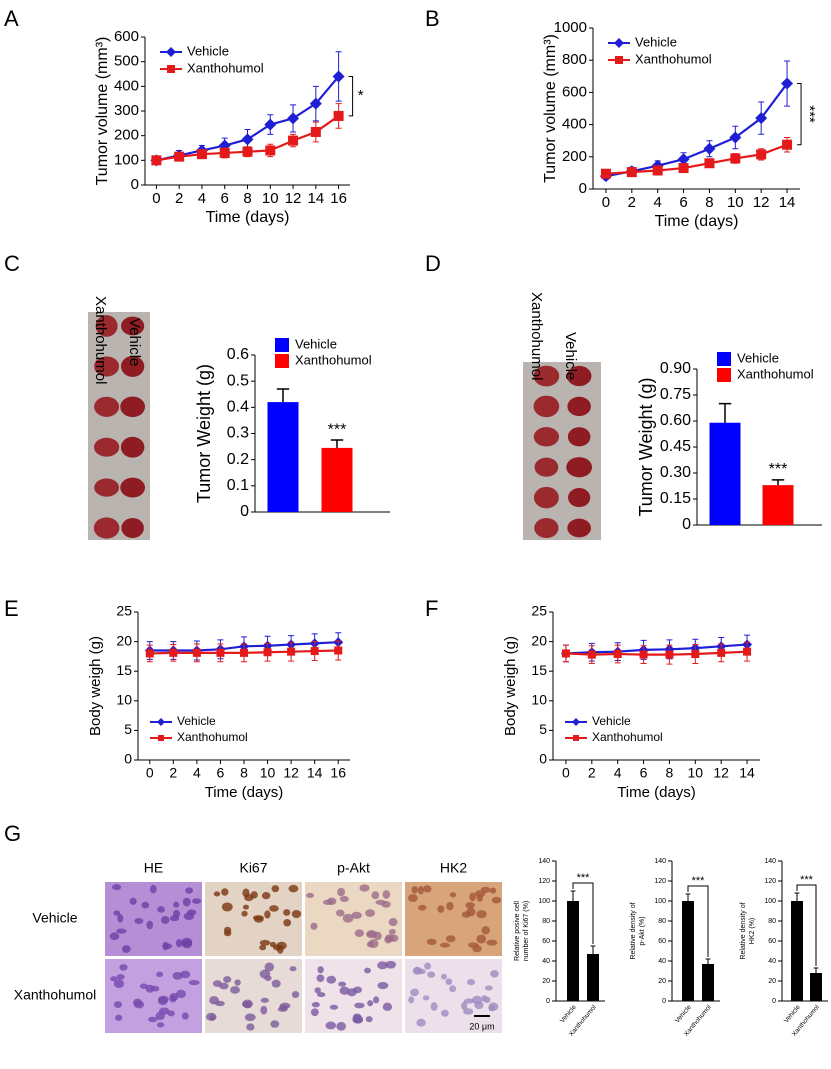  What do you see at coordinates (315, 198) in the screenshot?
I see `x-tick-label: 14` at bounding box center [315, 198].